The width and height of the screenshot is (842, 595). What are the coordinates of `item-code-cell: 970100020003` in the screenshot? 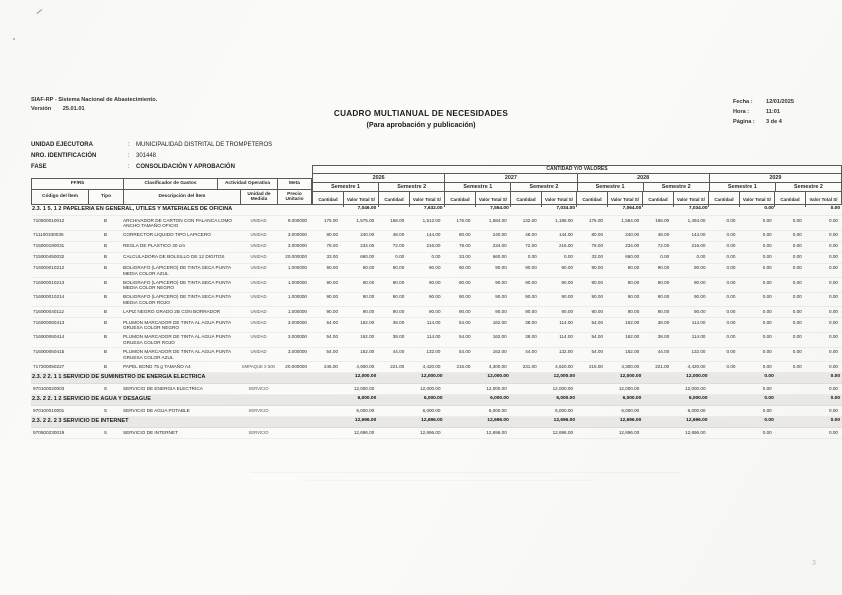 It's located at (49, 388).